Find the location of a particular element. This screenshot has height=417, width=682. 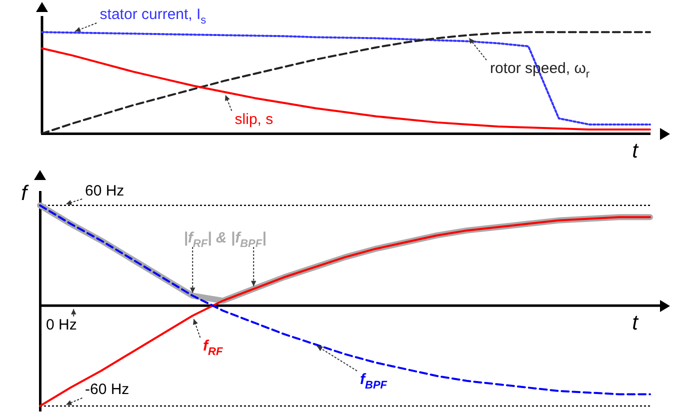

y-axis-title: f is located at coordinates (25, 193).